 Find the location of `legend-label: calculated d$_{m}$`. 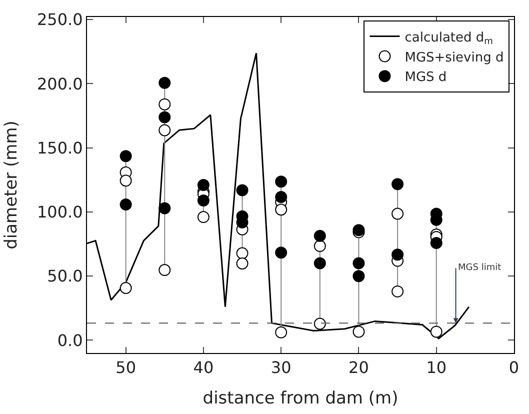

legend-label: calculated d$_{m}$ is located at coordinates (449, 39).